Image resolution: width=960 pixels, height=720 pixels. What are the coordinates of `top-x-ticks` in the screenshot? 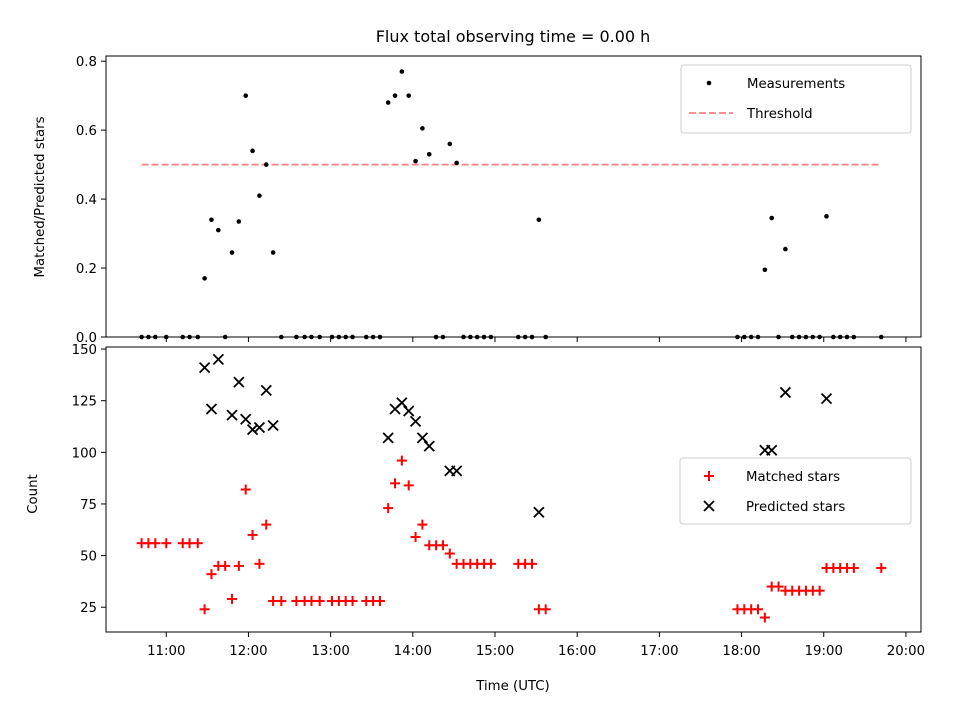 It's located at (536, 339).